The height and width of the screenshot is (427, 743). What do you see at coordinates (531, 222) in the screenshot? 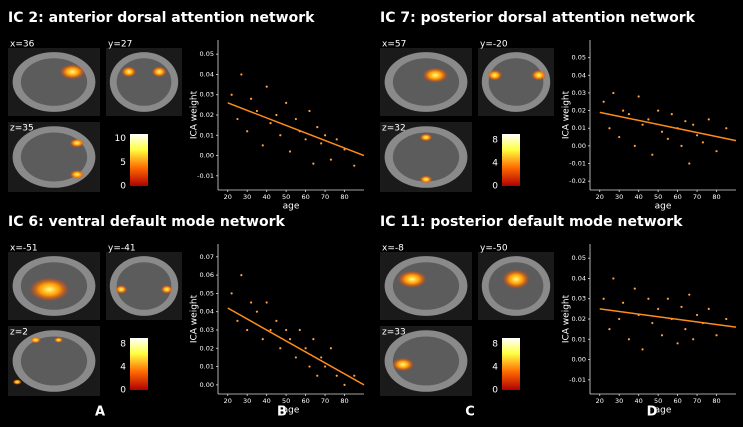
I see `panel-title: IC 11: posterior default mode network` at bounding box center [531, 222].